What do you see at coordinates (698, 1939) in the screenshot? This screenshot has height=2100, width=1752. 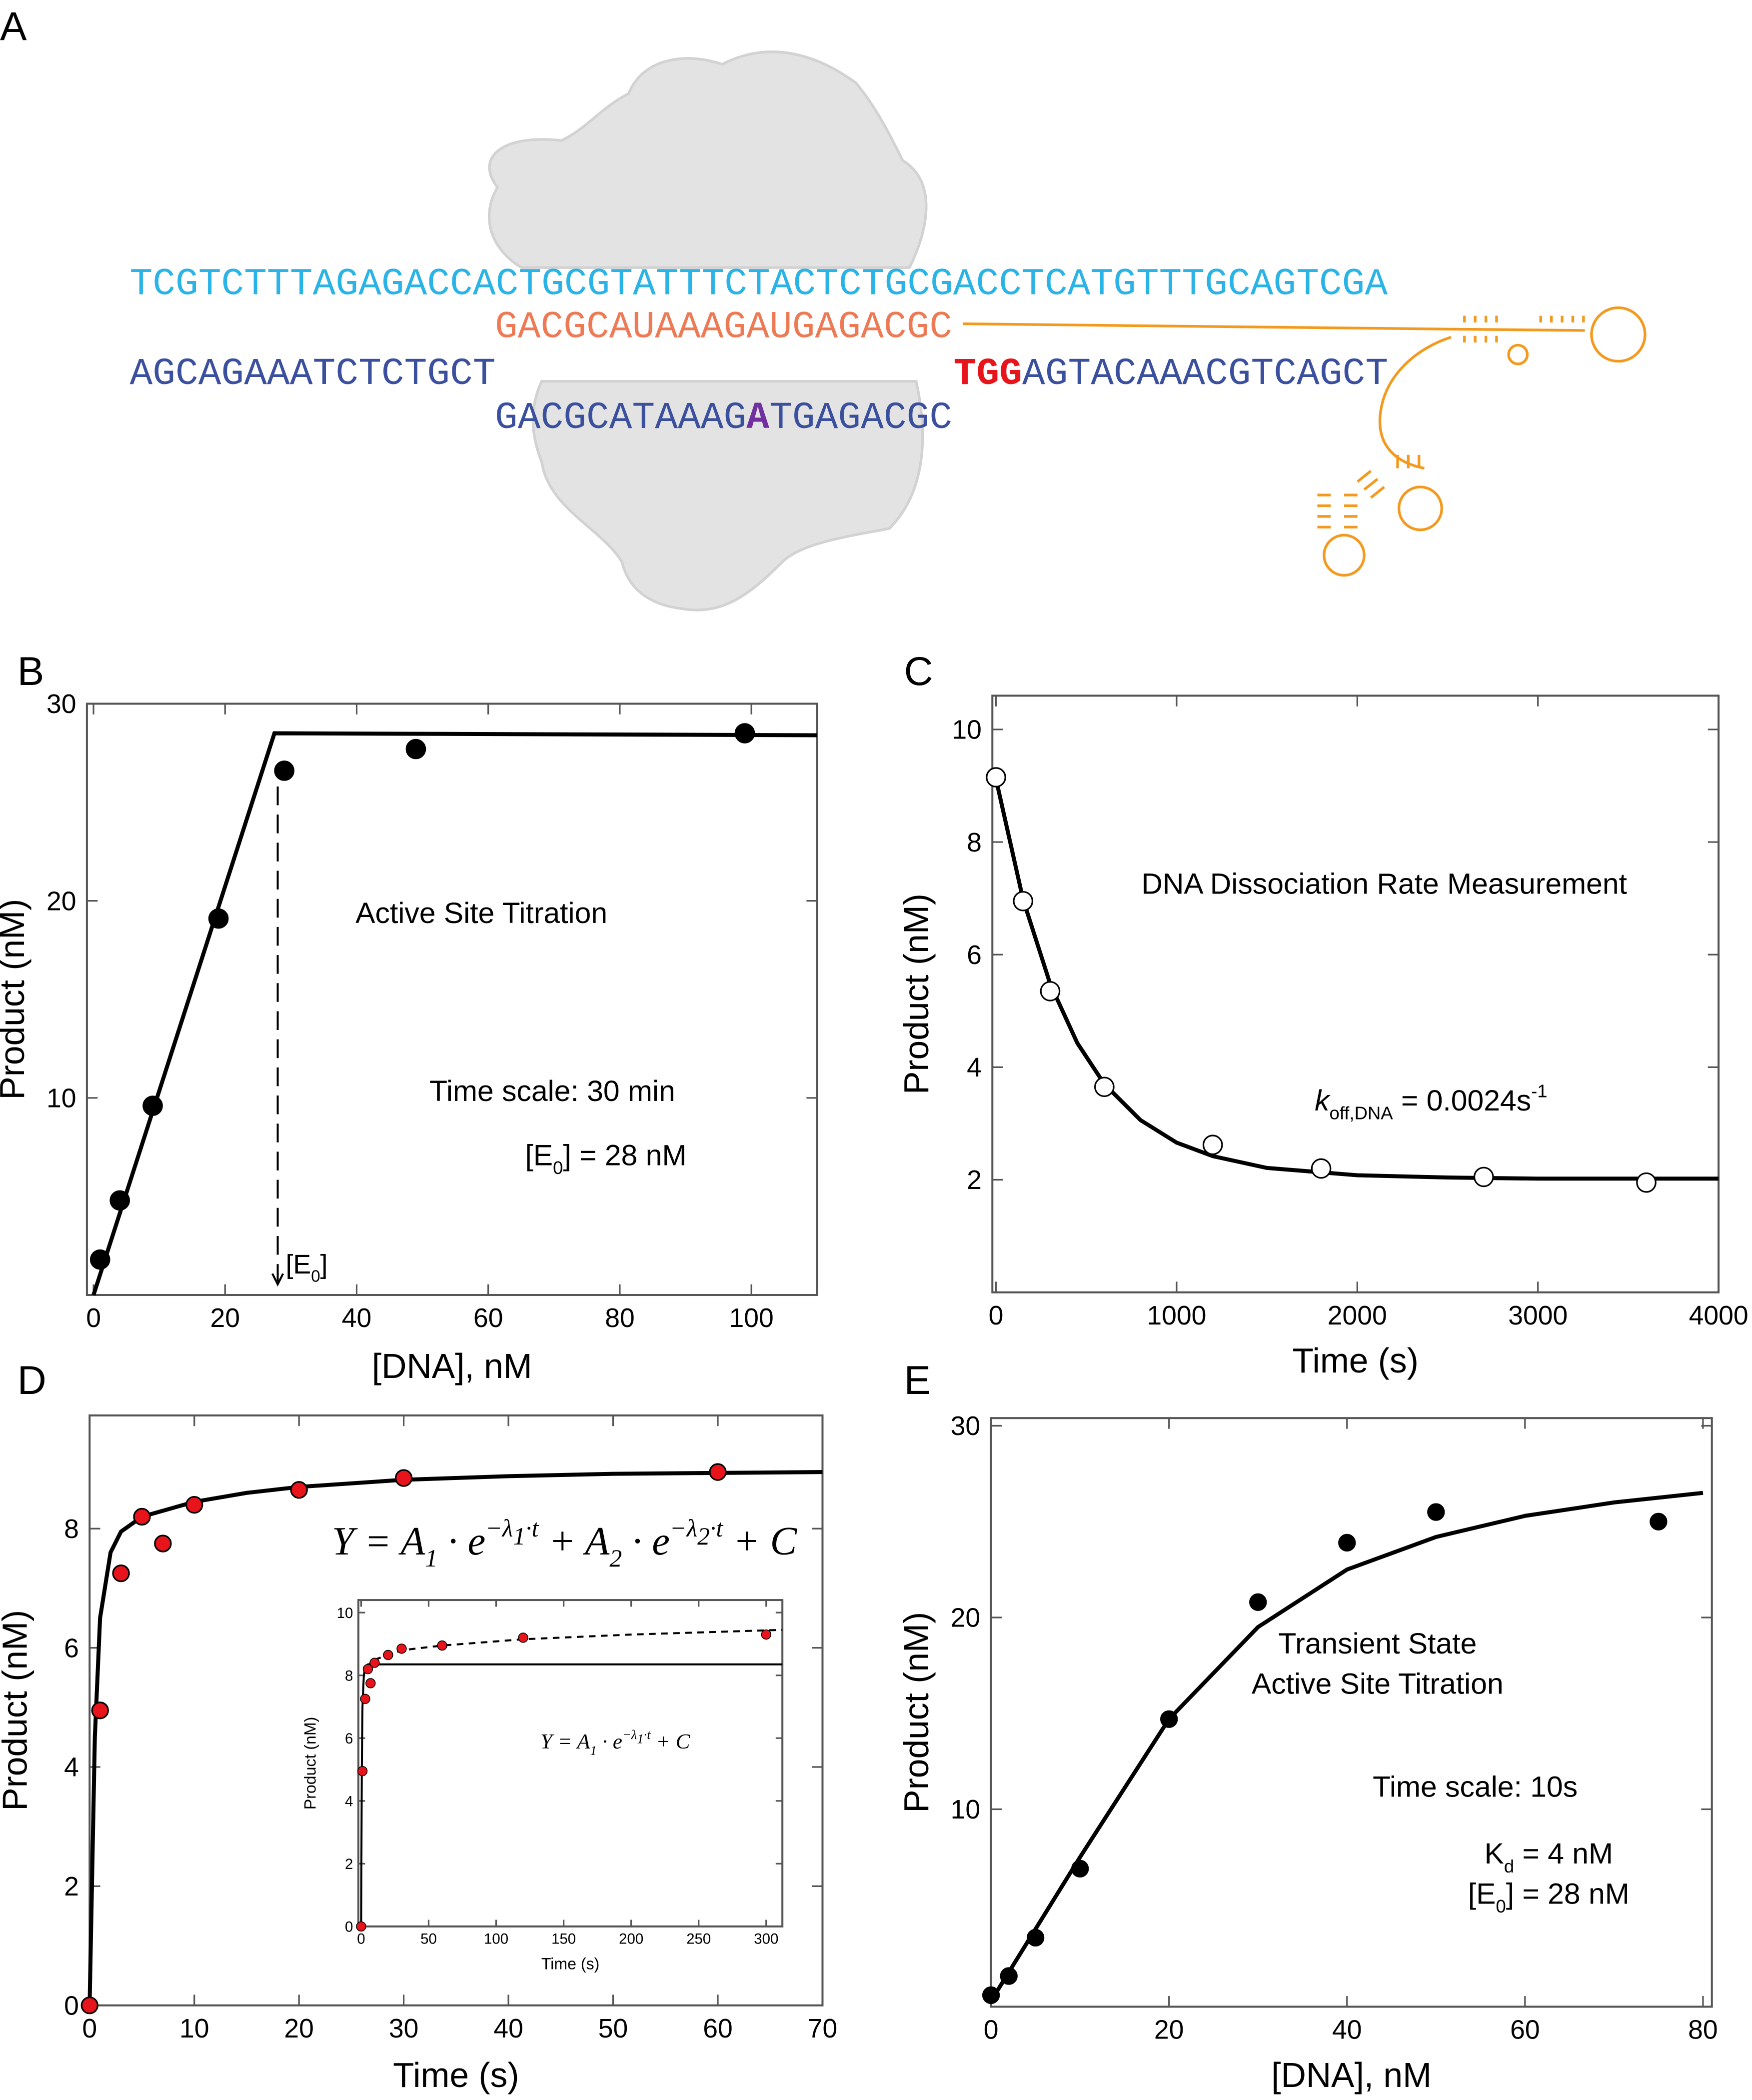 I see `x-tick-label: 250` at bounding box center [698, 1939].